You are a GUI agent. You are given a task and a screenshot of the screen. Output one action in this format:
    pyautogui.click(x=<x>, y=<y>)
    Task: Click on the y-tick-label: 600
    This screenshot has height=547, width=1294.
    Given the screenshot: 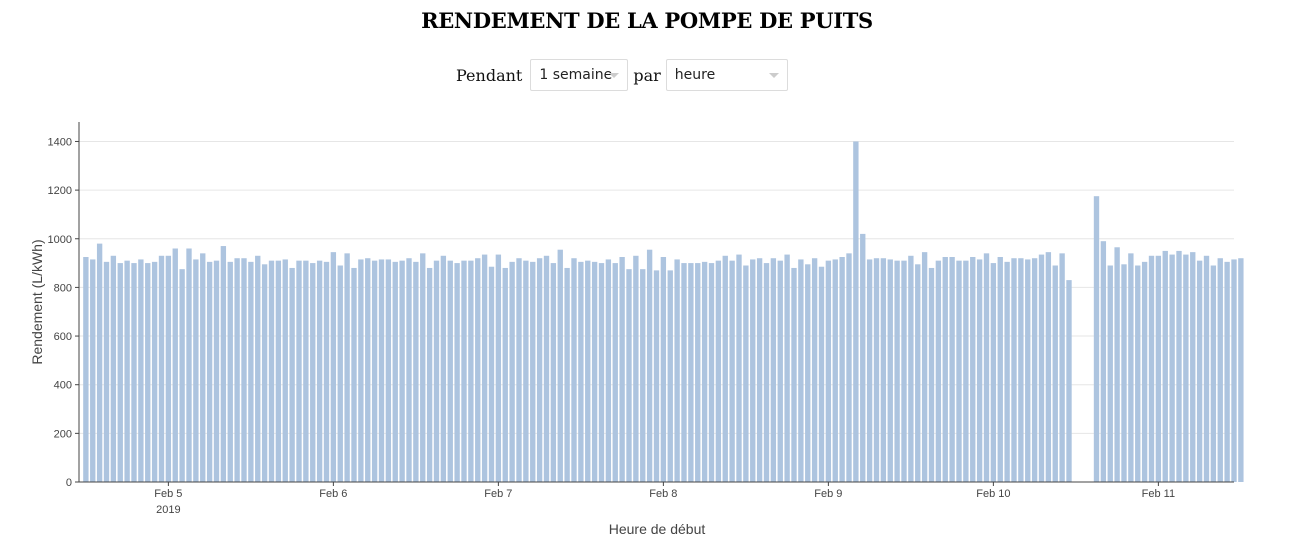 What is the action you would take?
    pyautogui.click(x=63, y=337)
    